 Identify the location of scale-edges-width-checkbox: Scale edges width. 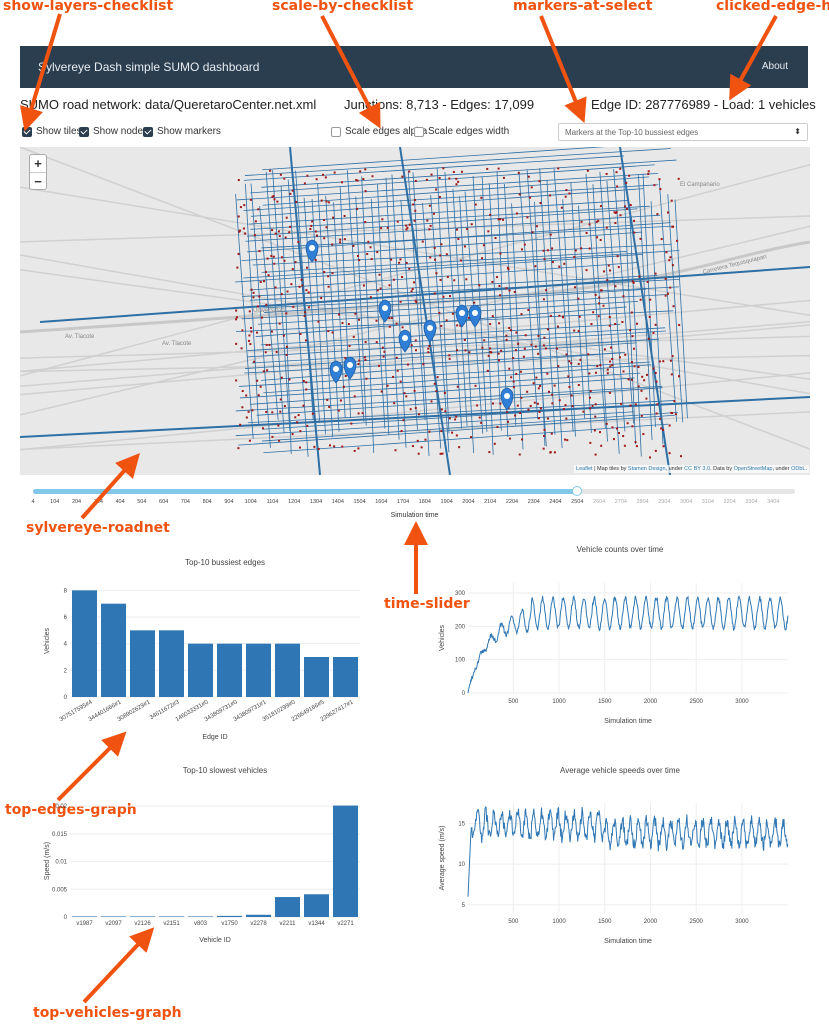
(461, 131).